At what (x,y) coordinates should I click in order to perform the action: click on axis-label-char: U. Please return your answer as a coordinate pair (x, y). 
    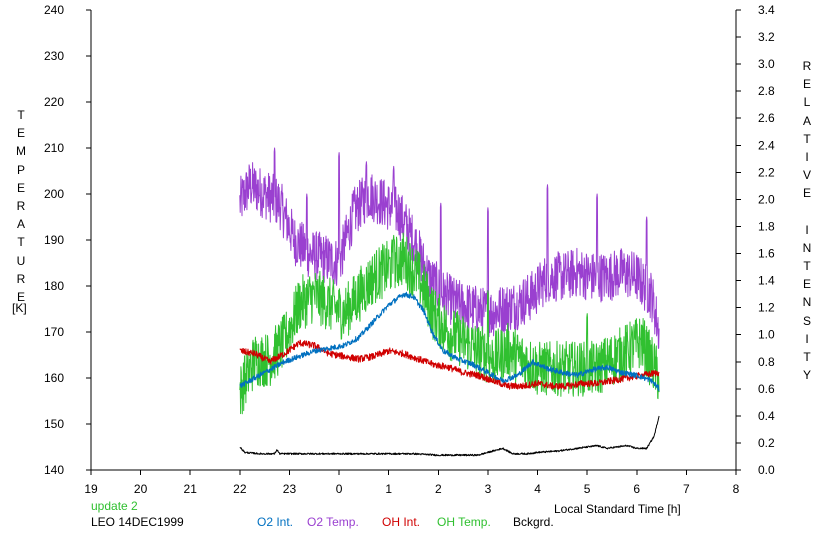
    Looking at the image, I should click on (21, 260).